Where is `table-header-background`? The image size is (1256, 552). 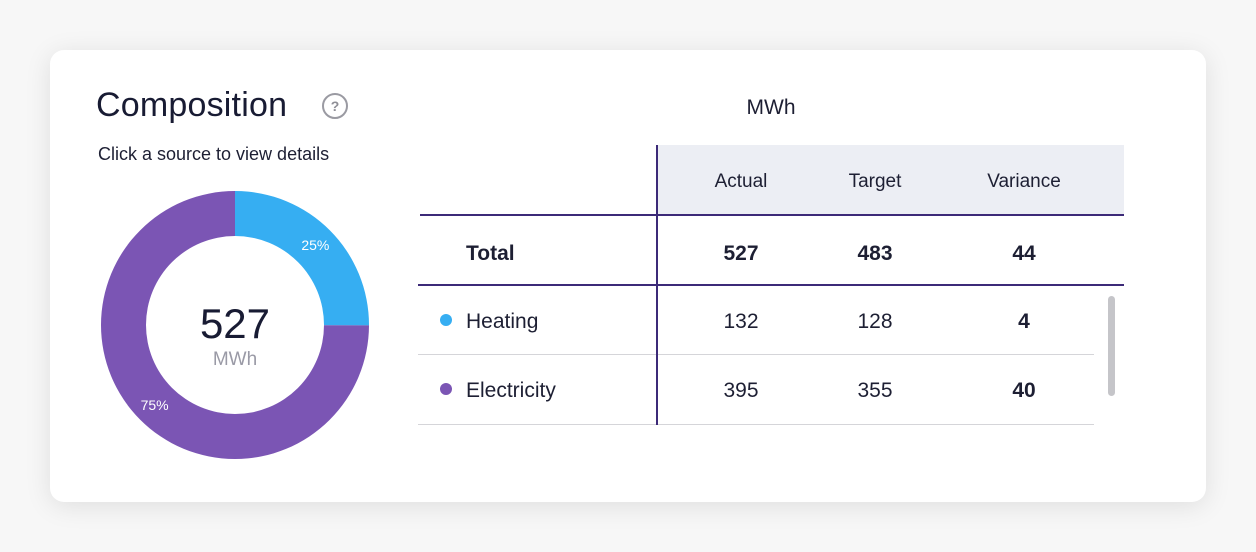 table-header-background is located at coordinates (890, 180).